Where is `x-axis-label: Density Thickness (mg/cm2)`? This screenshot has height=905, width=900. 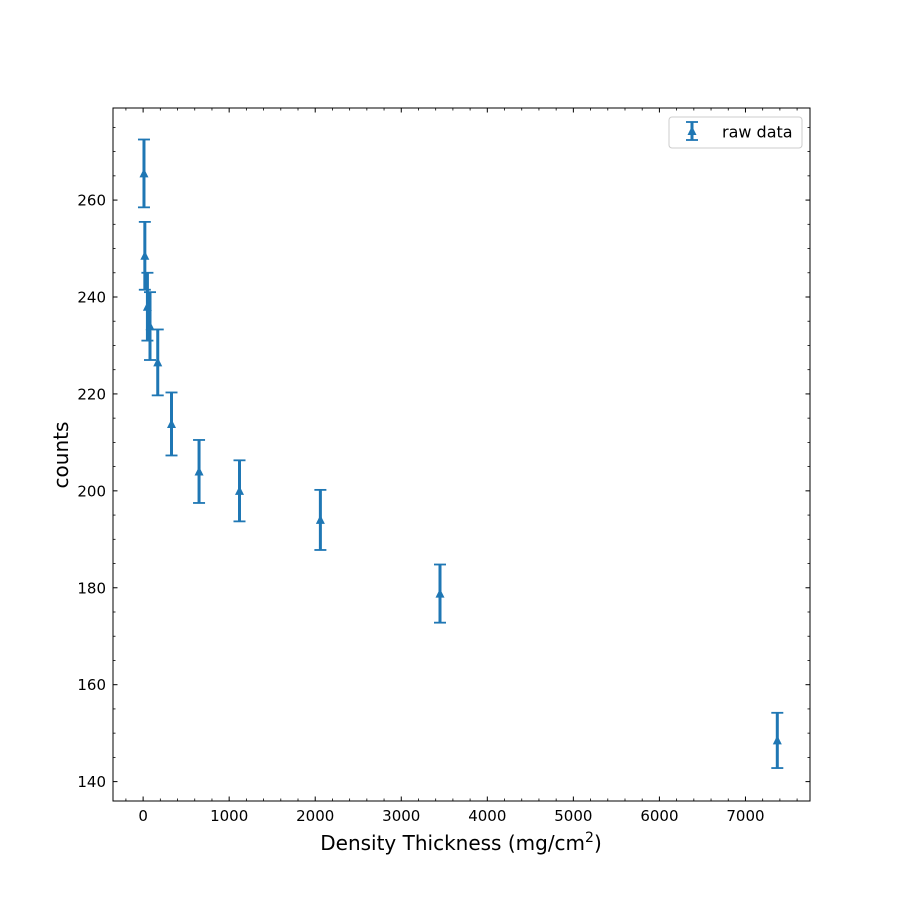
x-axis-label: Density Thickness (mg/cm2) is located at coordinates (461, 842).